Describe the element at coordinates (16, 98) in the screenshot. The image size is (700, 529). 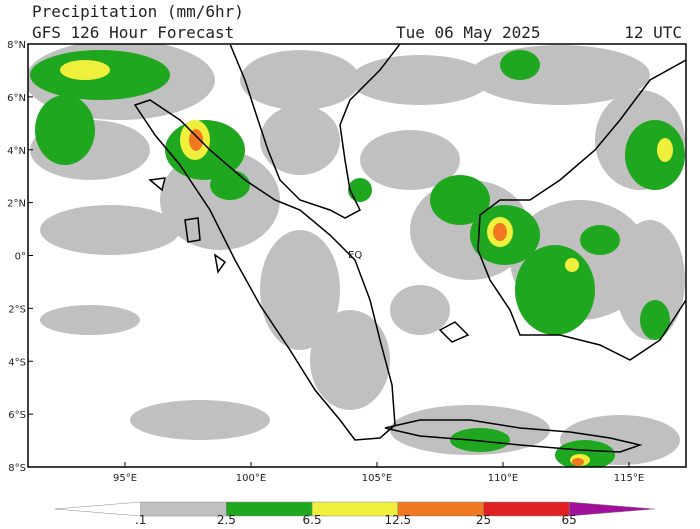
I see `lat-label: 6°N` at that location.